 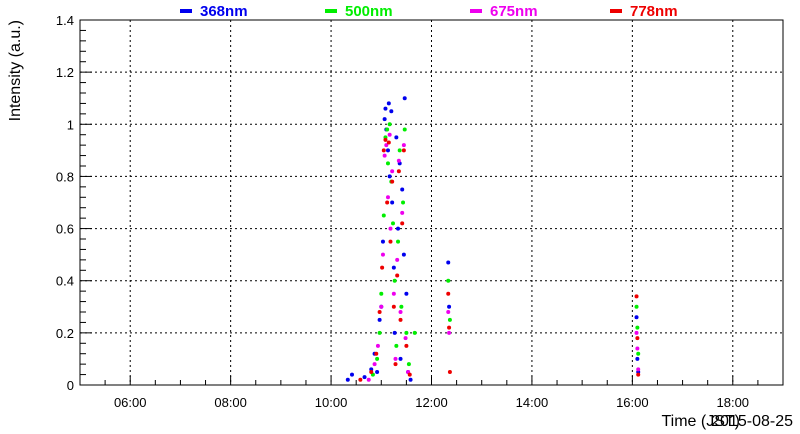 What do you see at coordinates (700, 421) in the screenshot?
I see `x-axis-title: Time (JST)` at bounding box center [700, 421].